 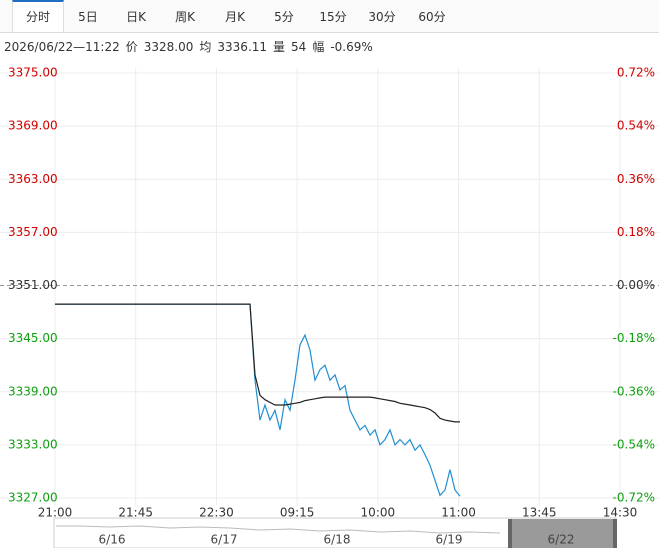 What do you see at coordinates (636, 285) in the screenshot?
I see `y2-tick-label: 0.00%` at bounding box center [636, 285].